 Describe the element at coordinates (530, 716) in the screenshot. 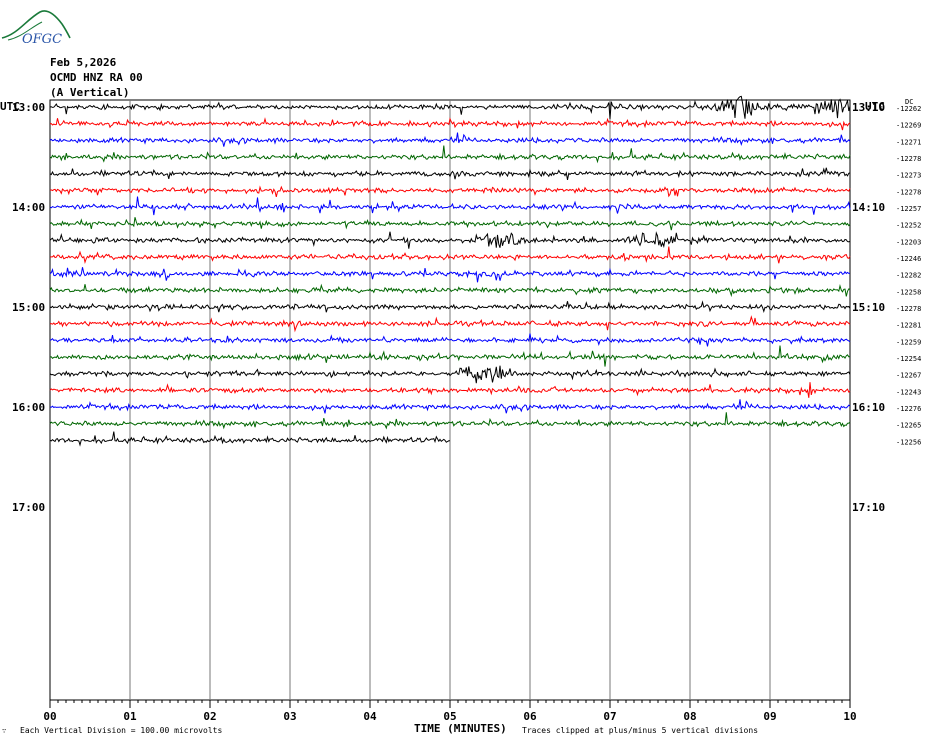

I see `x-tick-label: 06` at that location.